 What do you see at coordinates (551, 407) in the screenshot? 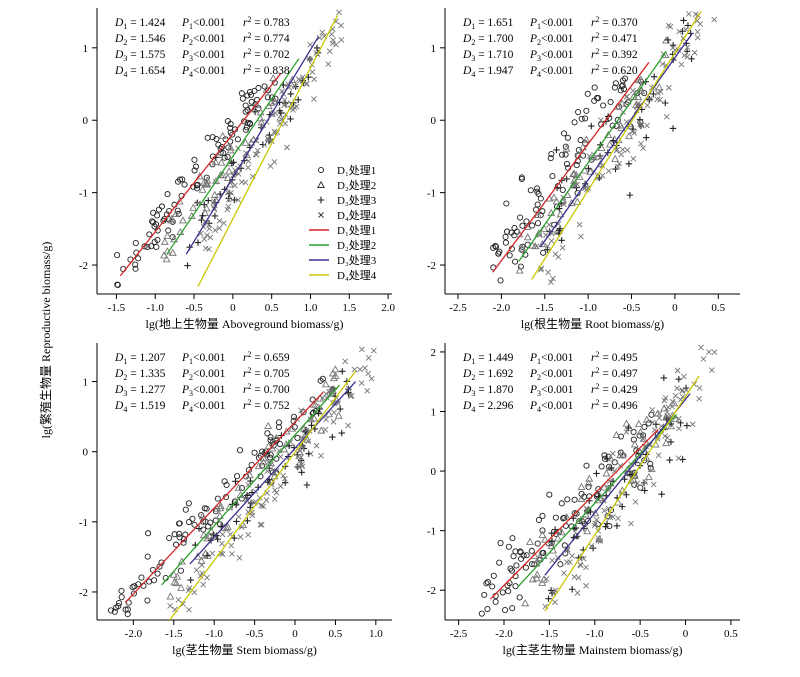
I see `stat-p-value: P4<0.001` at bounding box center [551, 407].